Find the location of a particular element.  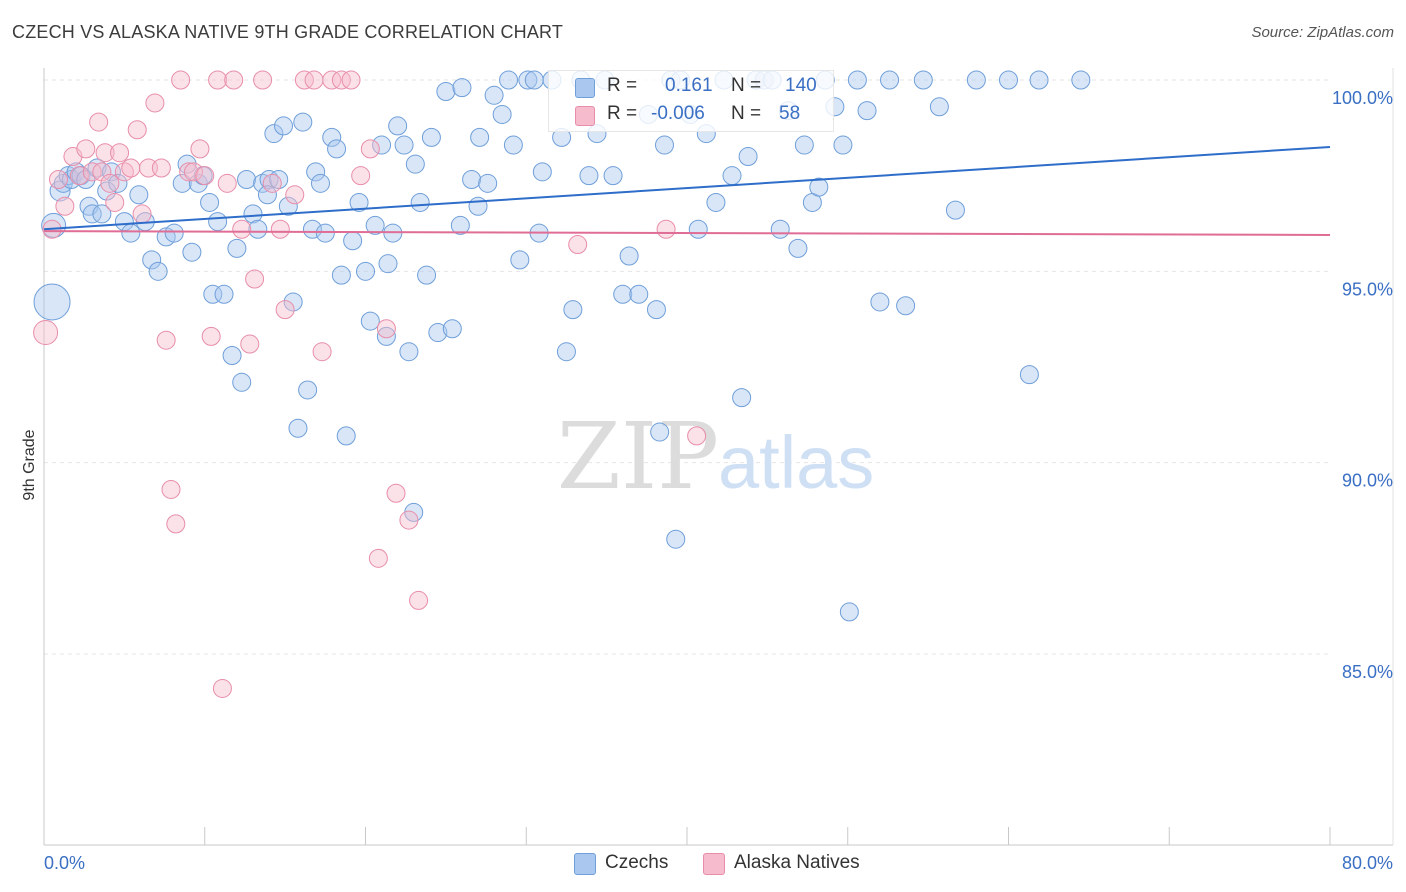

czechs-r-label: R = is located at coordinates (622, 85).